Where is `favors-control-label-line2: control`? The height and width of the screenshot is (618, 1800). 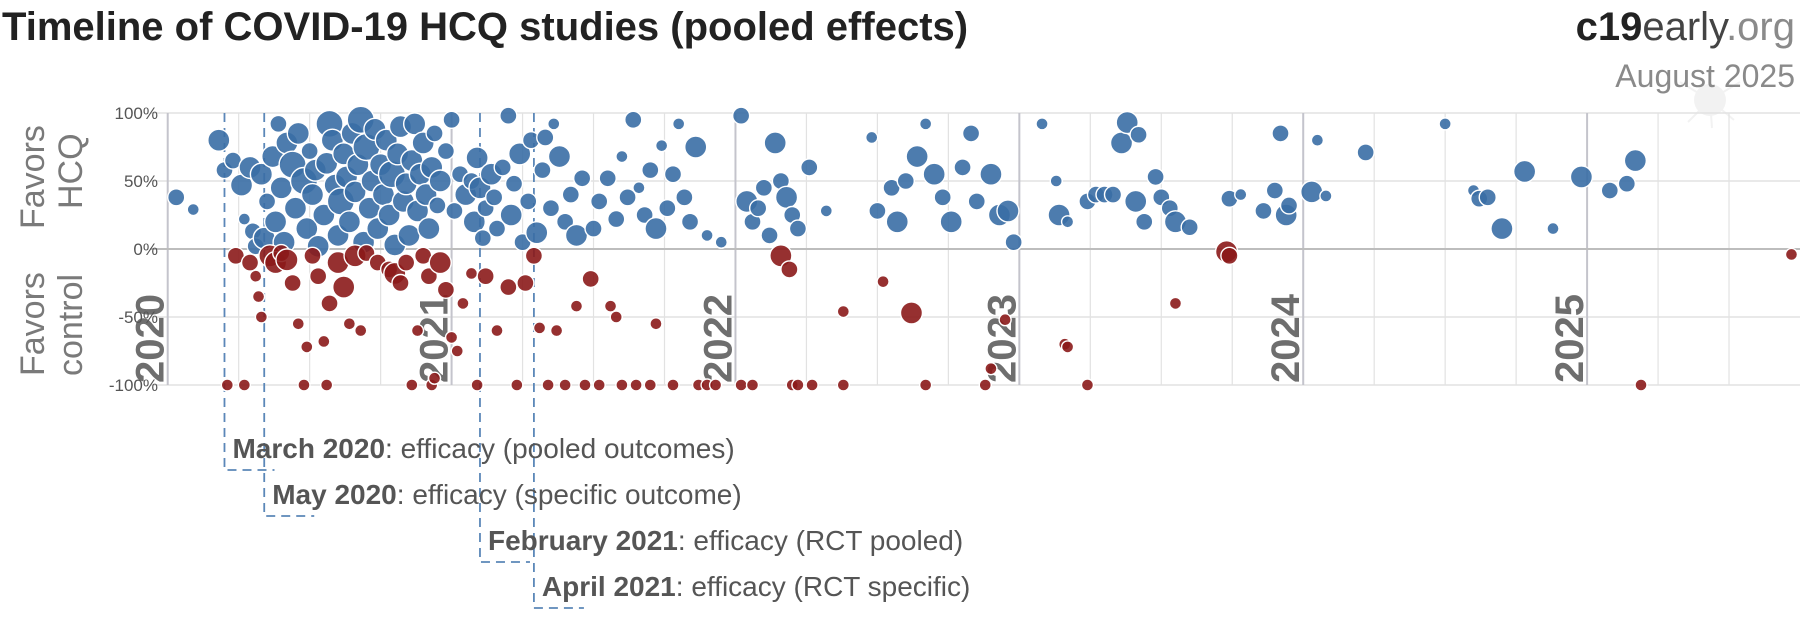 favors-control-label-line2: control is located at coordinates (71, 325).